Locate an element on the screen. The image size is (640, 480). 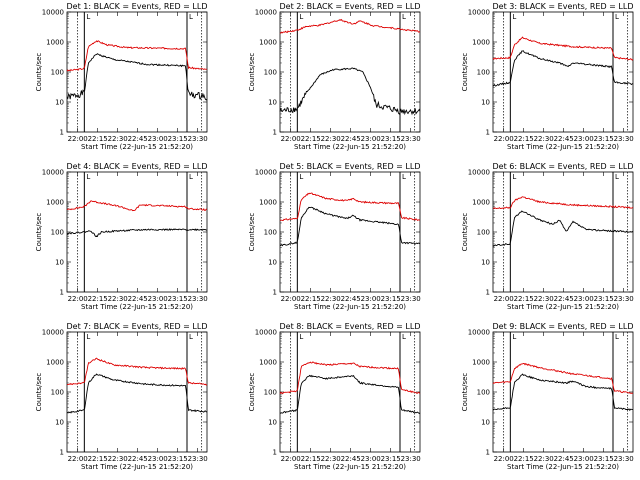
panel-title: Det 2: BLACK = Events, RED = LLD is located at coordinates (350, 6).